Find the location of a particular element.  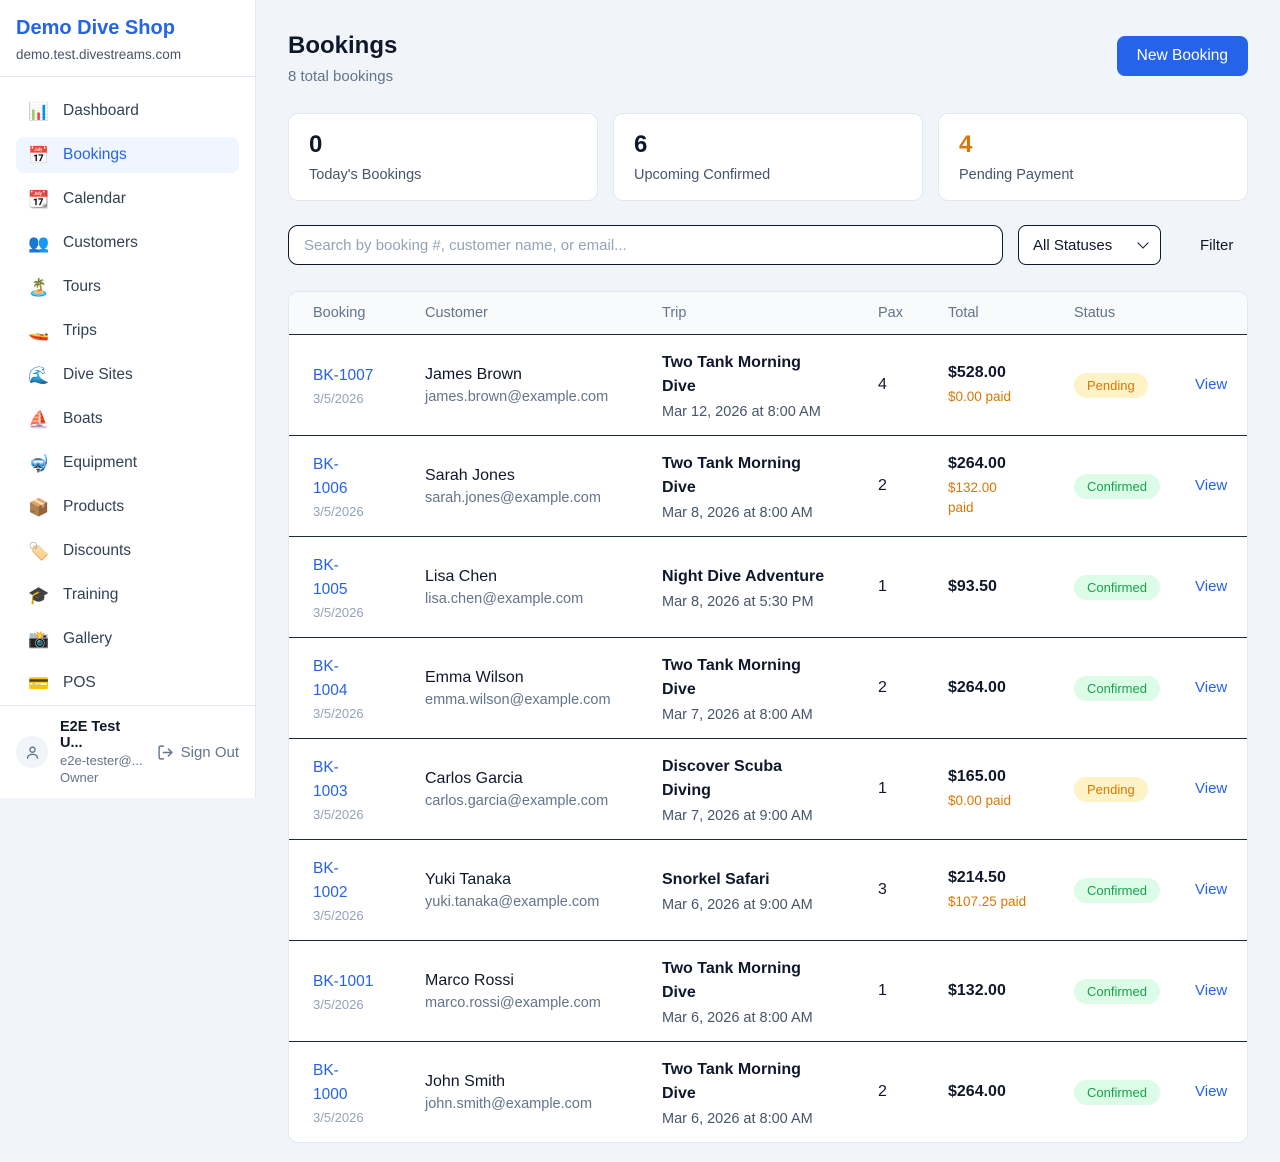

brand-title: Demo Dive Shop is located at coordinates (95, 28).